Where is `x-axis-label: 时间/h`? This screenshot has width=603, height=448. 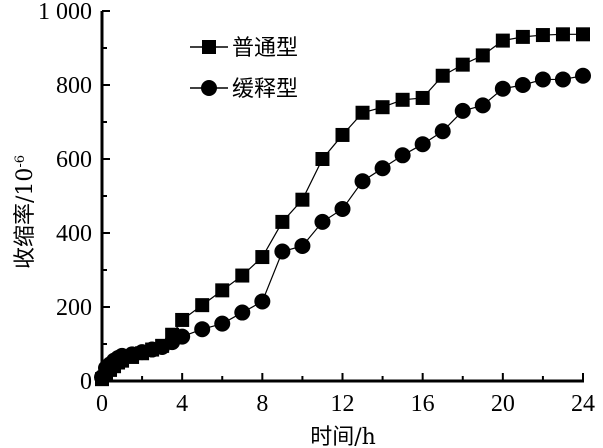
x-axis-label: 时间/h is located at coordinates (343, 436).